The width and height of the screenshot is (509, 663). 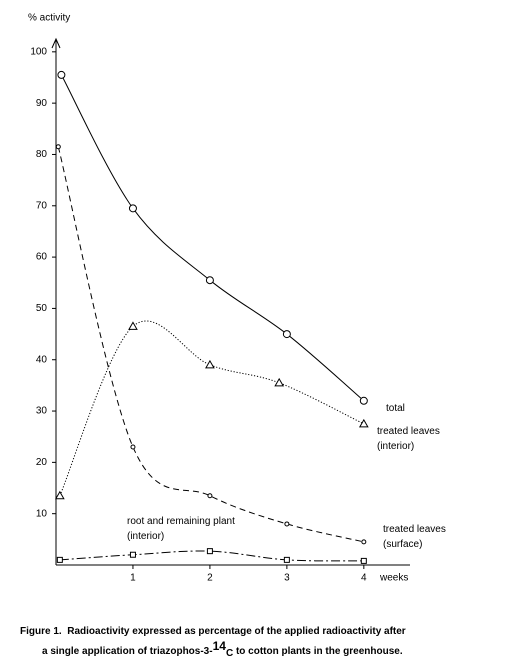 What do you see at coordinates (42, 411) in the screenshot?
I see `y-tick-label: 30` at bounding box center [42, 411].